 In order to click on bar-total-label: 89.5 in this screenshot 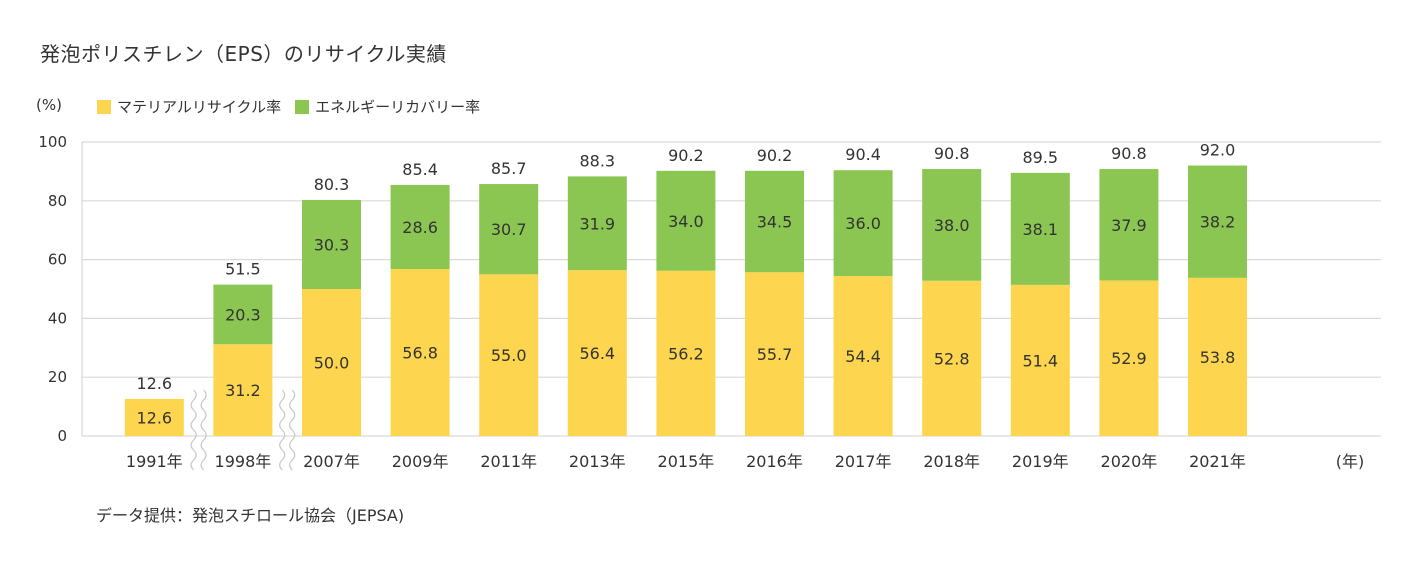, I will do `click(1040, 157)`.